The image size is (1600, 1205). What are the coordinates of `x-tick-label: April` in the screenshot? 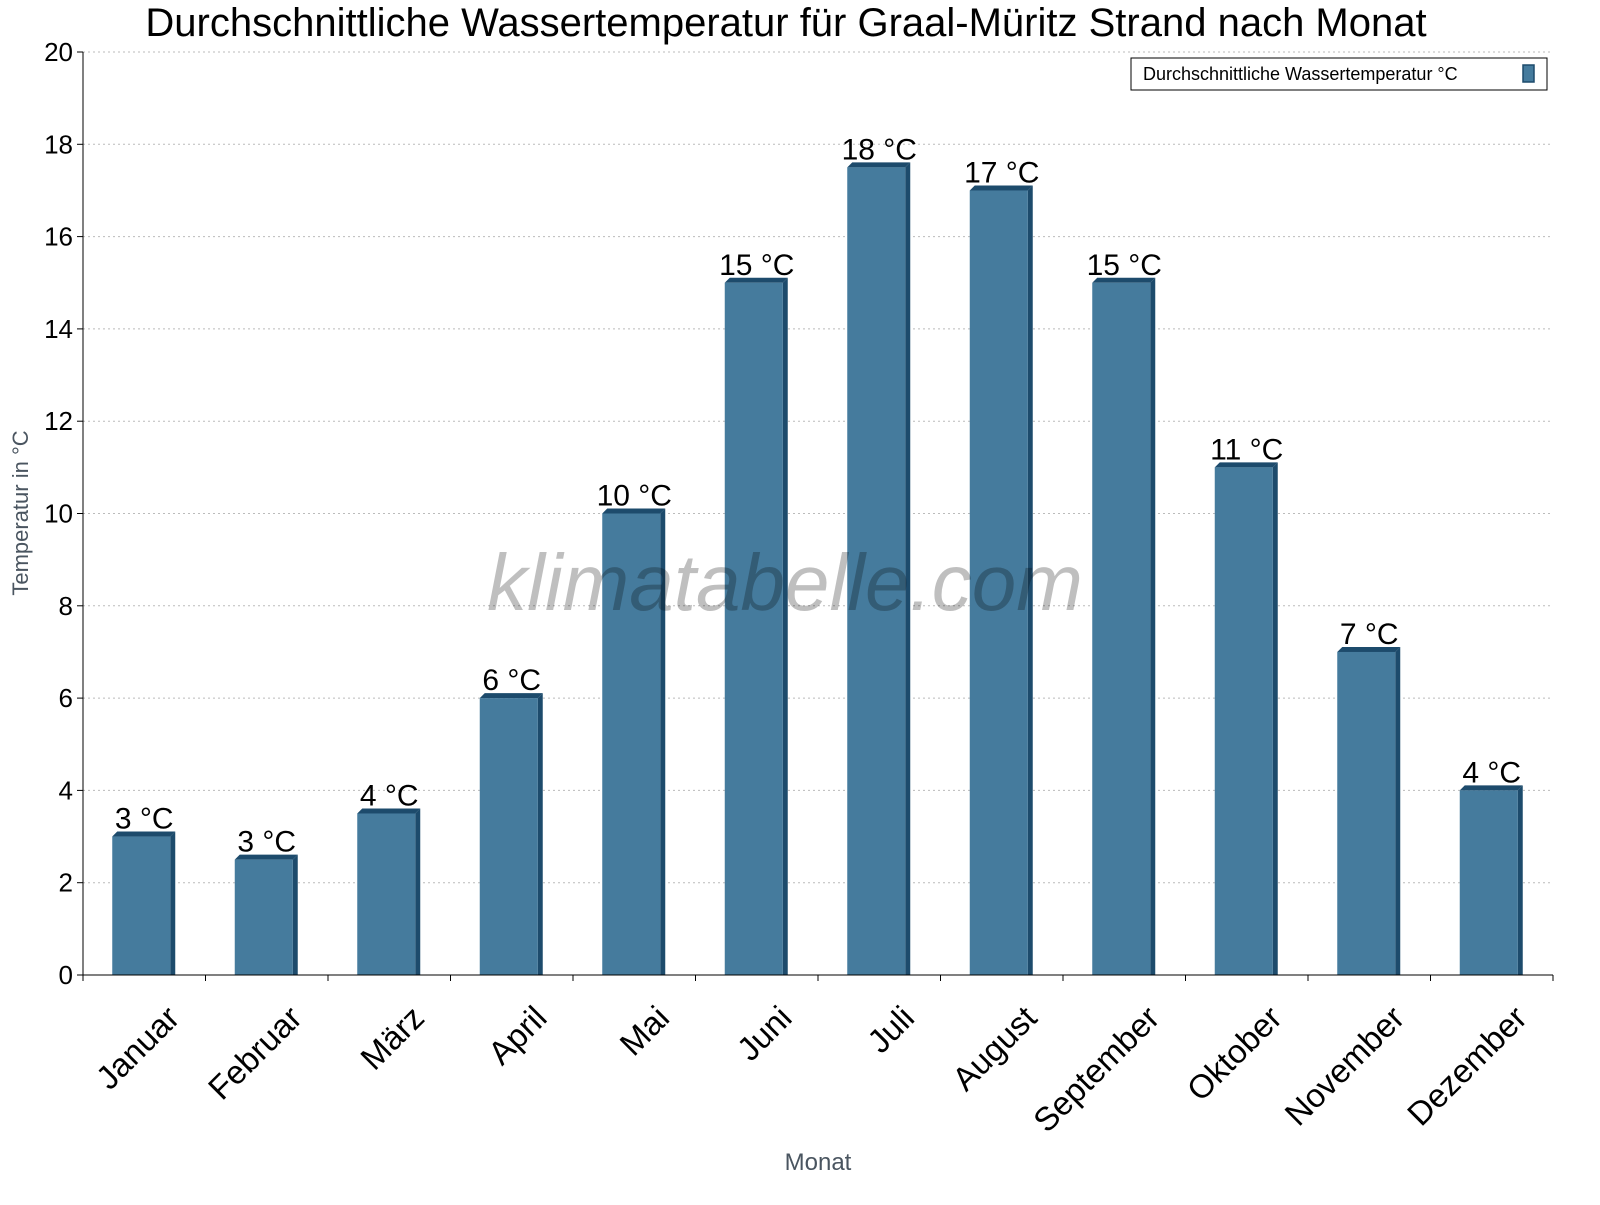 It's located at (517, 1035).